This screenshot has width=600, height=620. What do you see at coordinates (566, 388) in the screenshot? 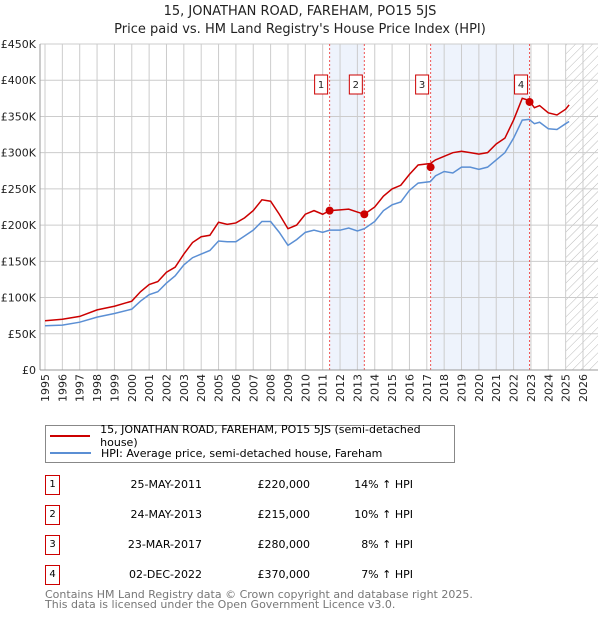
I see `x-tick-label: 2025` at bounding box center [566, 388].